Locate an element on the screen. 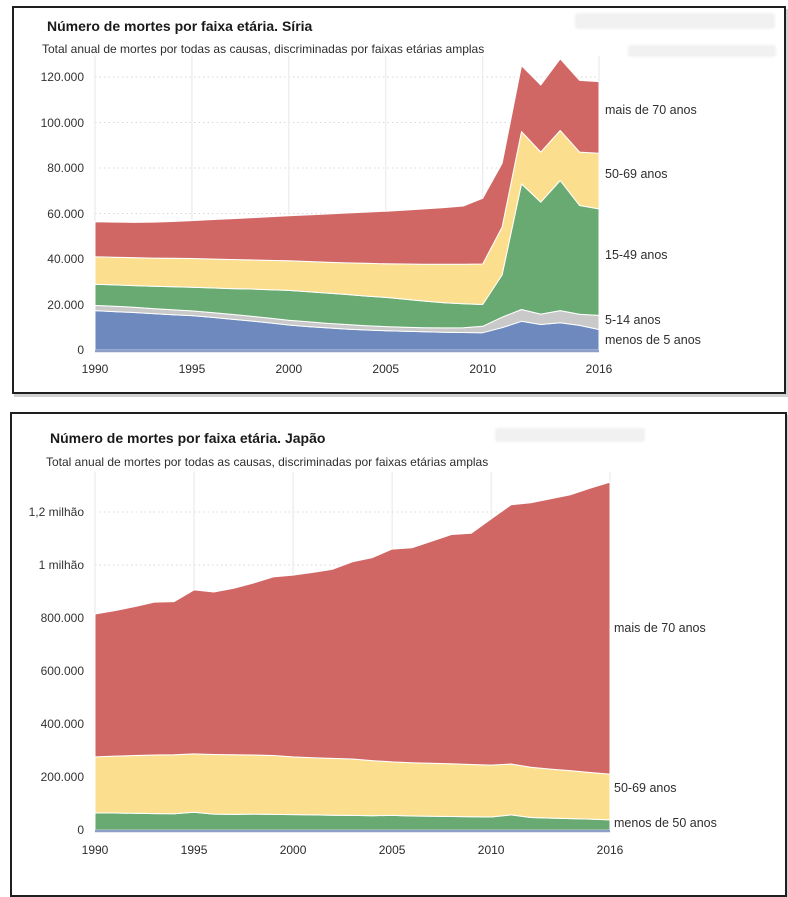 This screenshot has height=897, width=788. y-tick-label: 40.000 is located at coordinates (65, 259).